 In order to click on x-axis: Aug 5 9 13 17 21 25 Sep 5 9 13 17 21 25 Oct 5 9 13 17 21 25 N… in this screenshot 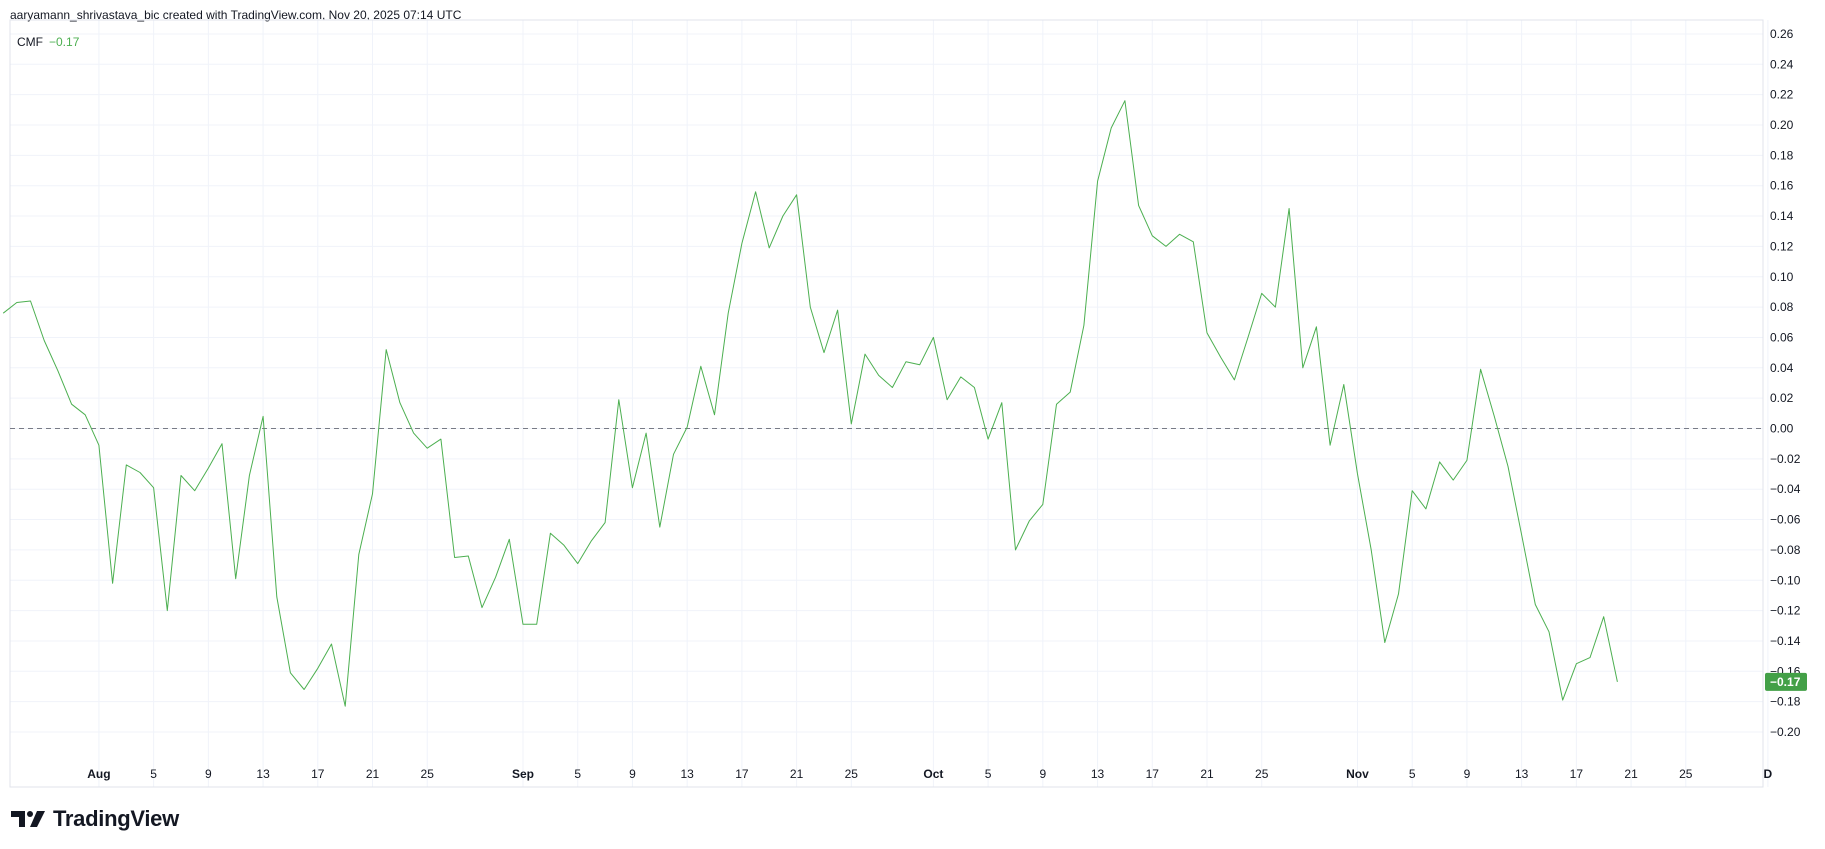, I will do `click(929, 774)`.